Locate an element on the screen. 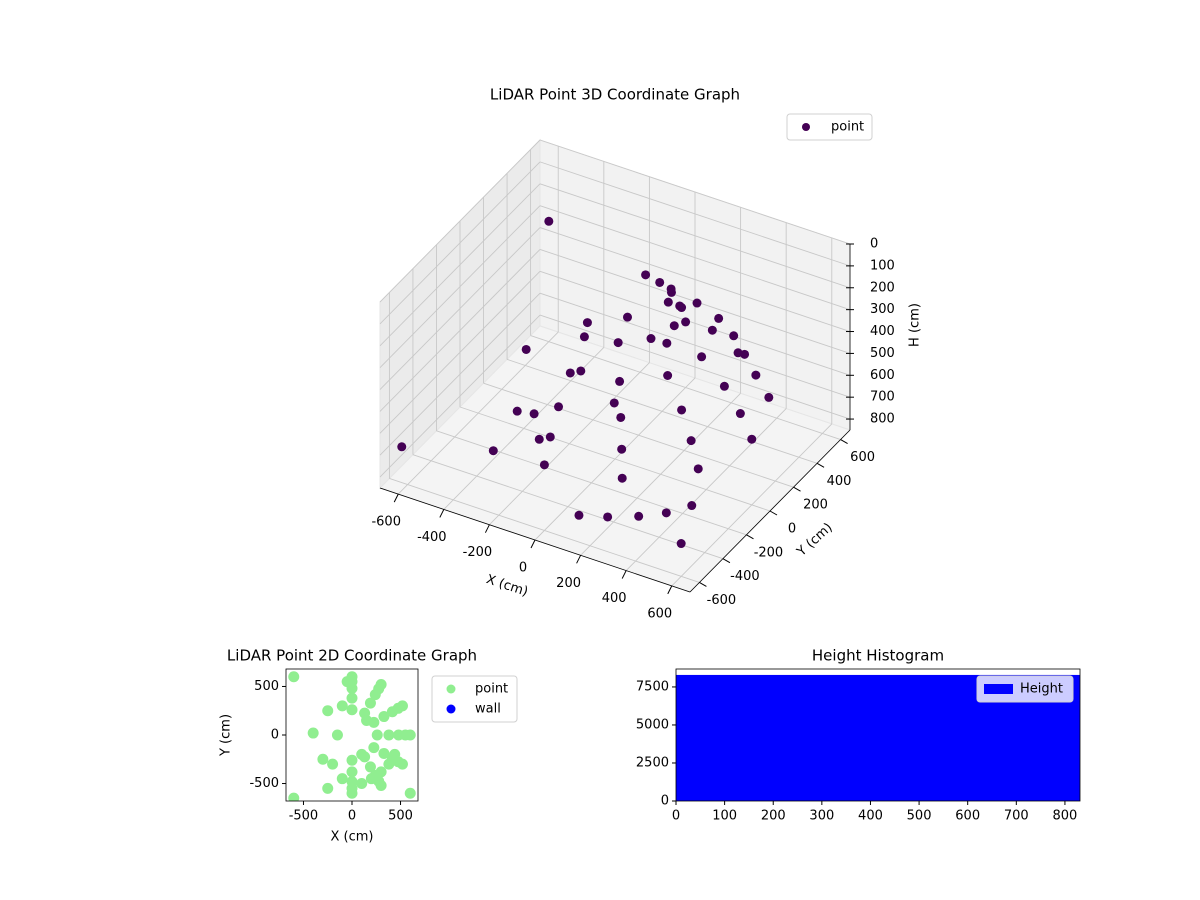  y-tick-label: 500 is located at coordinates (266, 686).